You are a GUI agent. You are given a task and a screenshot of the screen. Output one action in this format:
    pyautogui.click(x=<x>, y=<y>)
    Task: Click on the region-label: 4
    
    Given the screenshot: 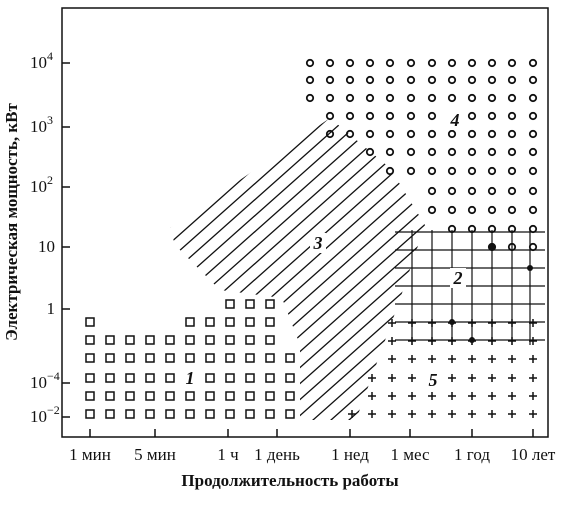 What is the action you would take?
    pyautogui.click(x=455, y=120)
    